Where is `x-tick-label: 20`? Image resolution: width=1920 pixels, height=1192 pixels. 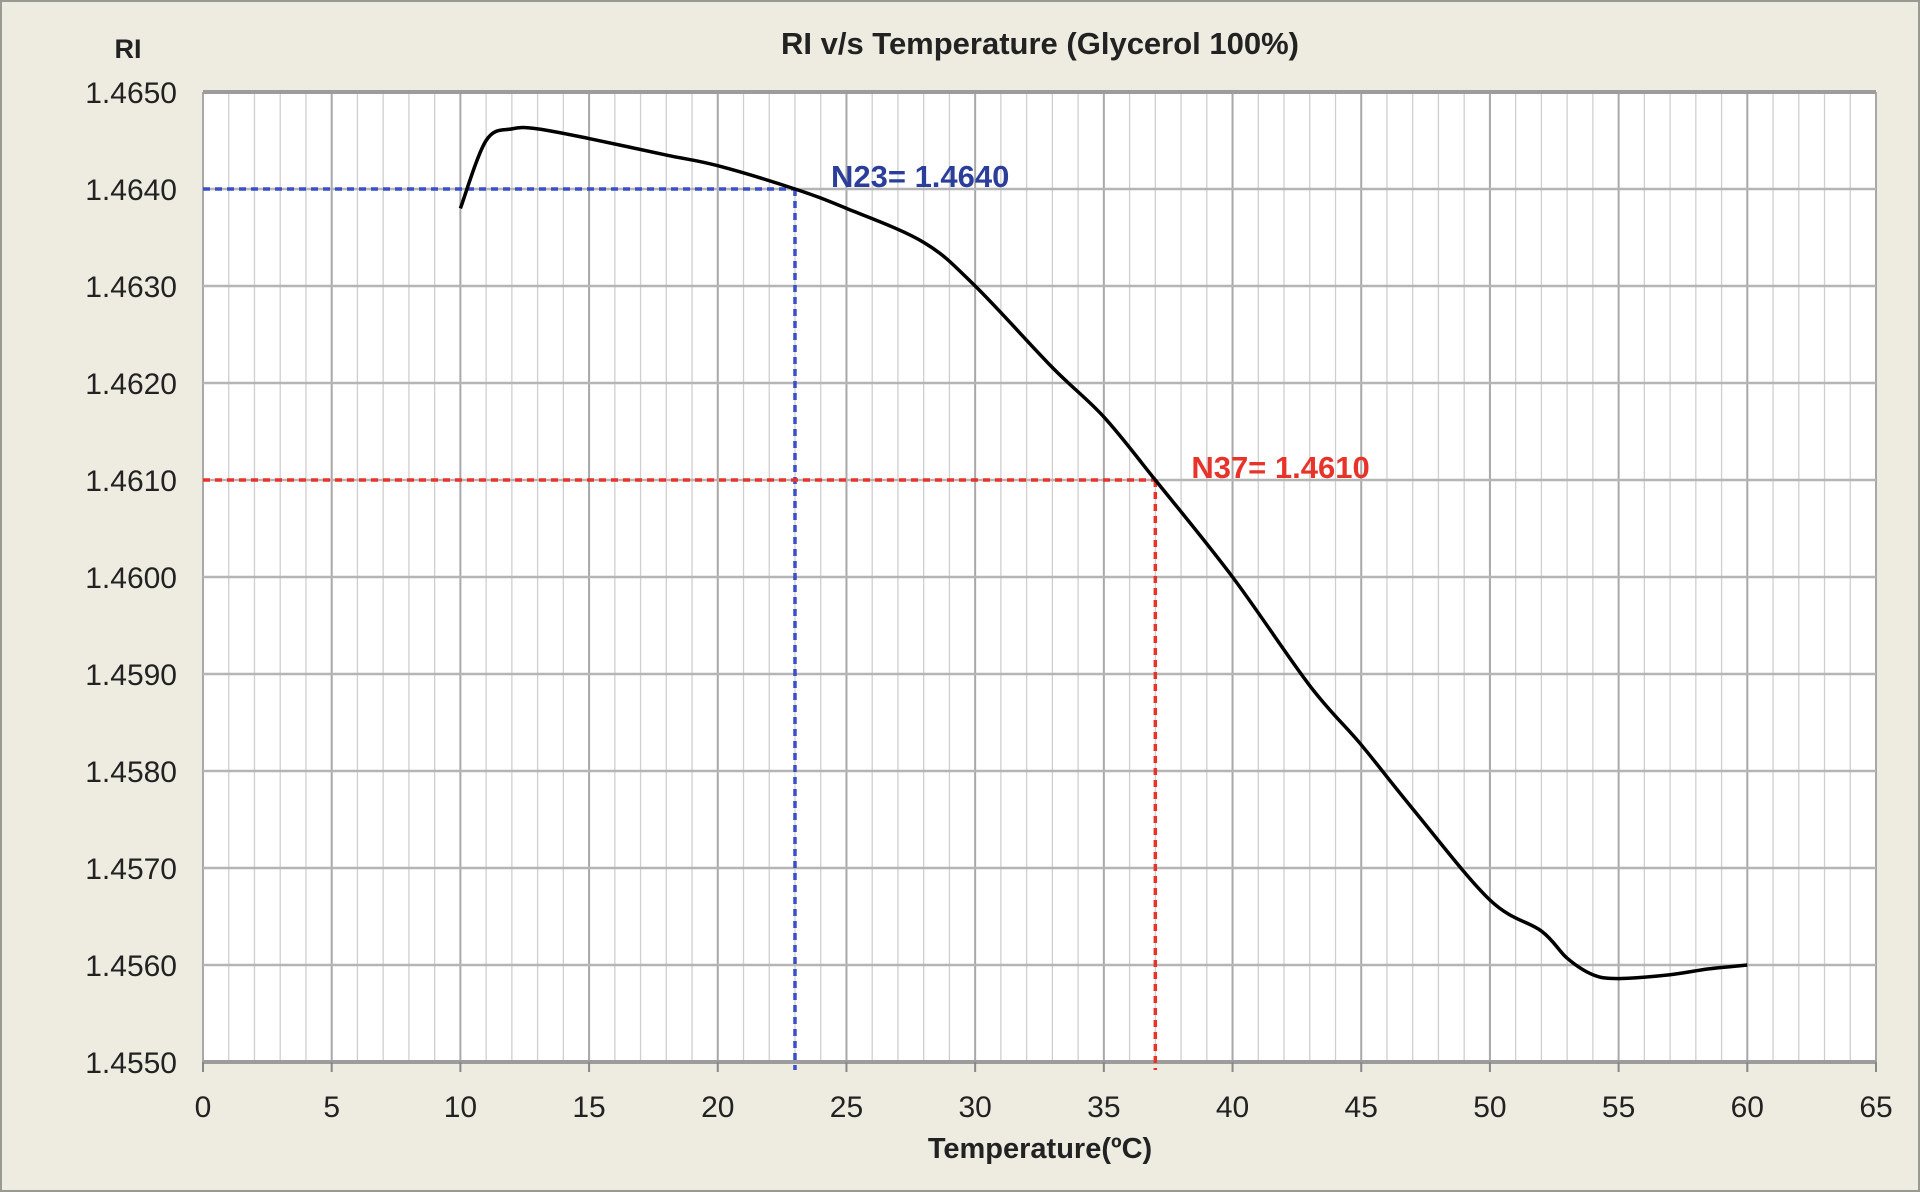
x-tick-label: 20 is located at coordinates (717, 1107).